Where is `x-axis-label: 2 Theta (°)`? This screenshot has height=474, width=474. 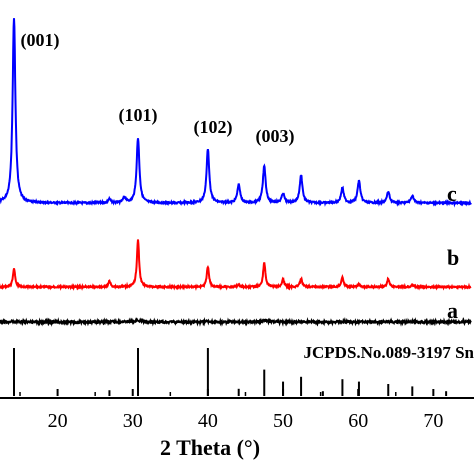
x-axis-label: 2 Theta (°) is located at coordinates (210, 447).